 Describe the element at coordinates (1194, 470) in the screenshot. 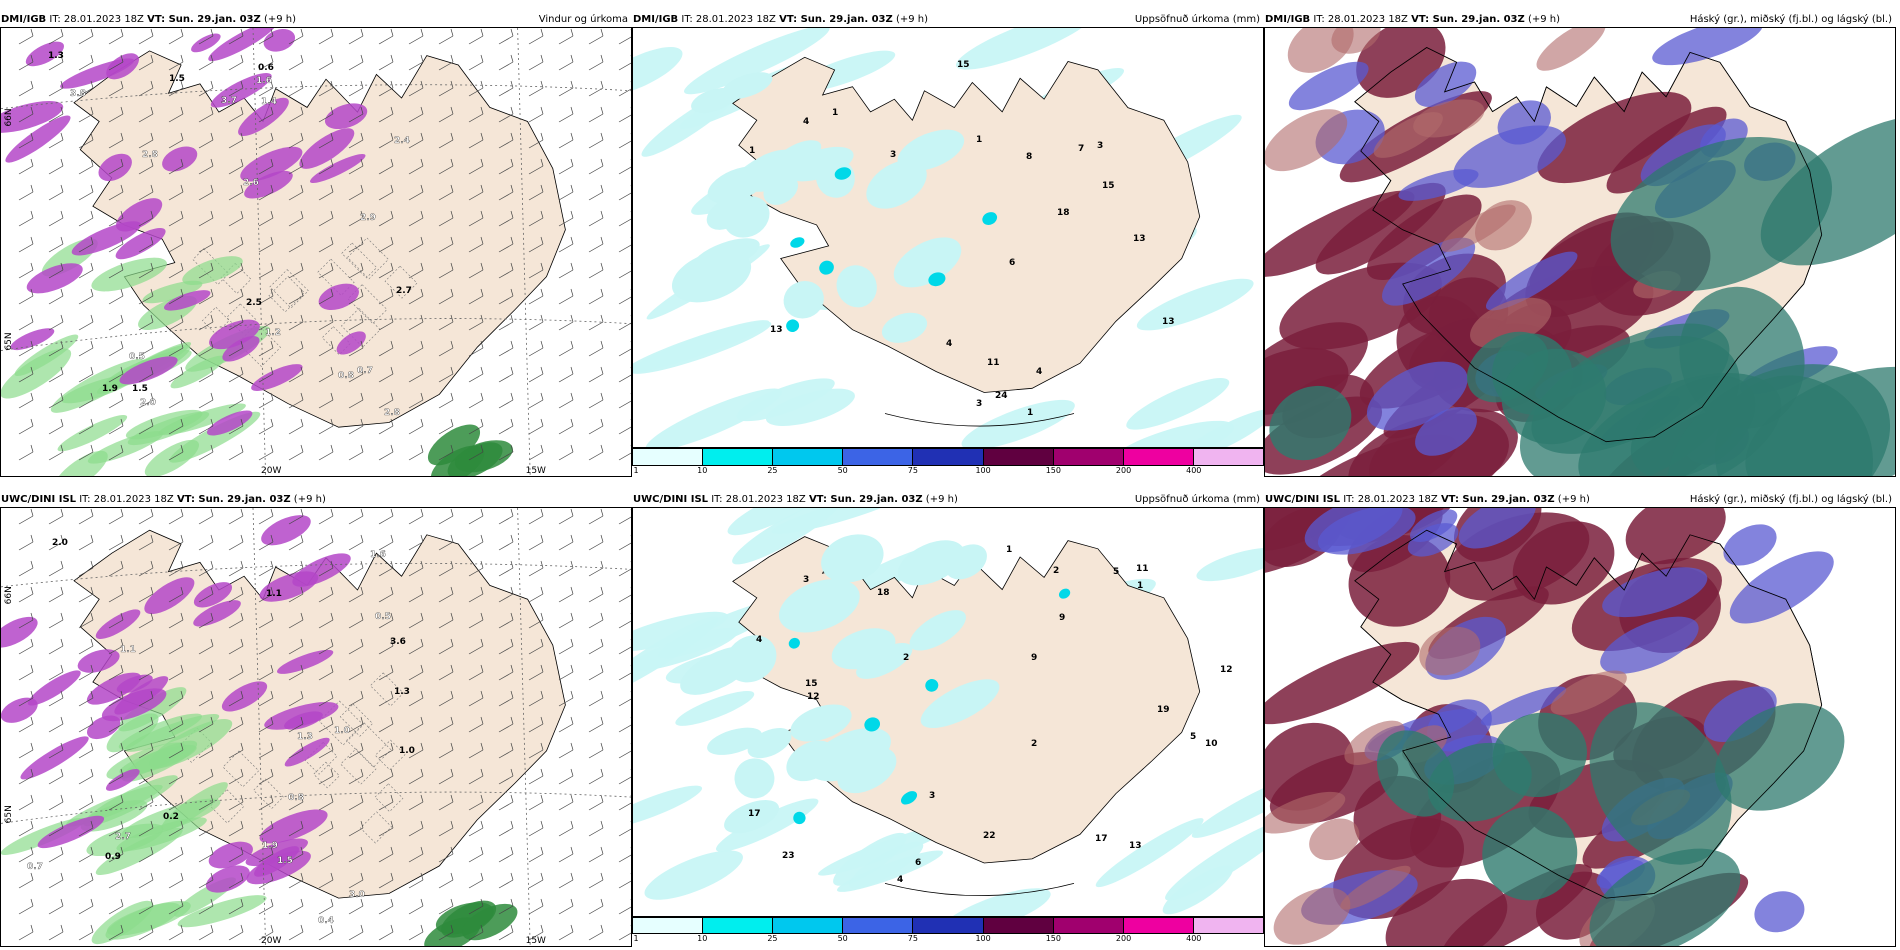

I see `colorbar-tick-label: 400` at that location.